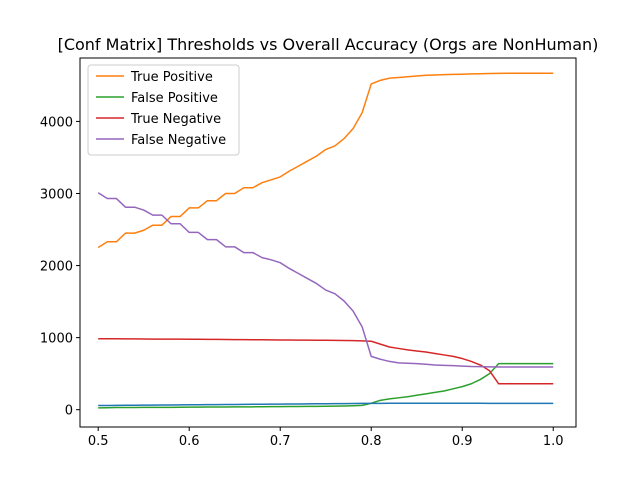 The height and width of the screenshot is (480, 640). I want to click on x-tick-label: 1.0, so click(553, 441).